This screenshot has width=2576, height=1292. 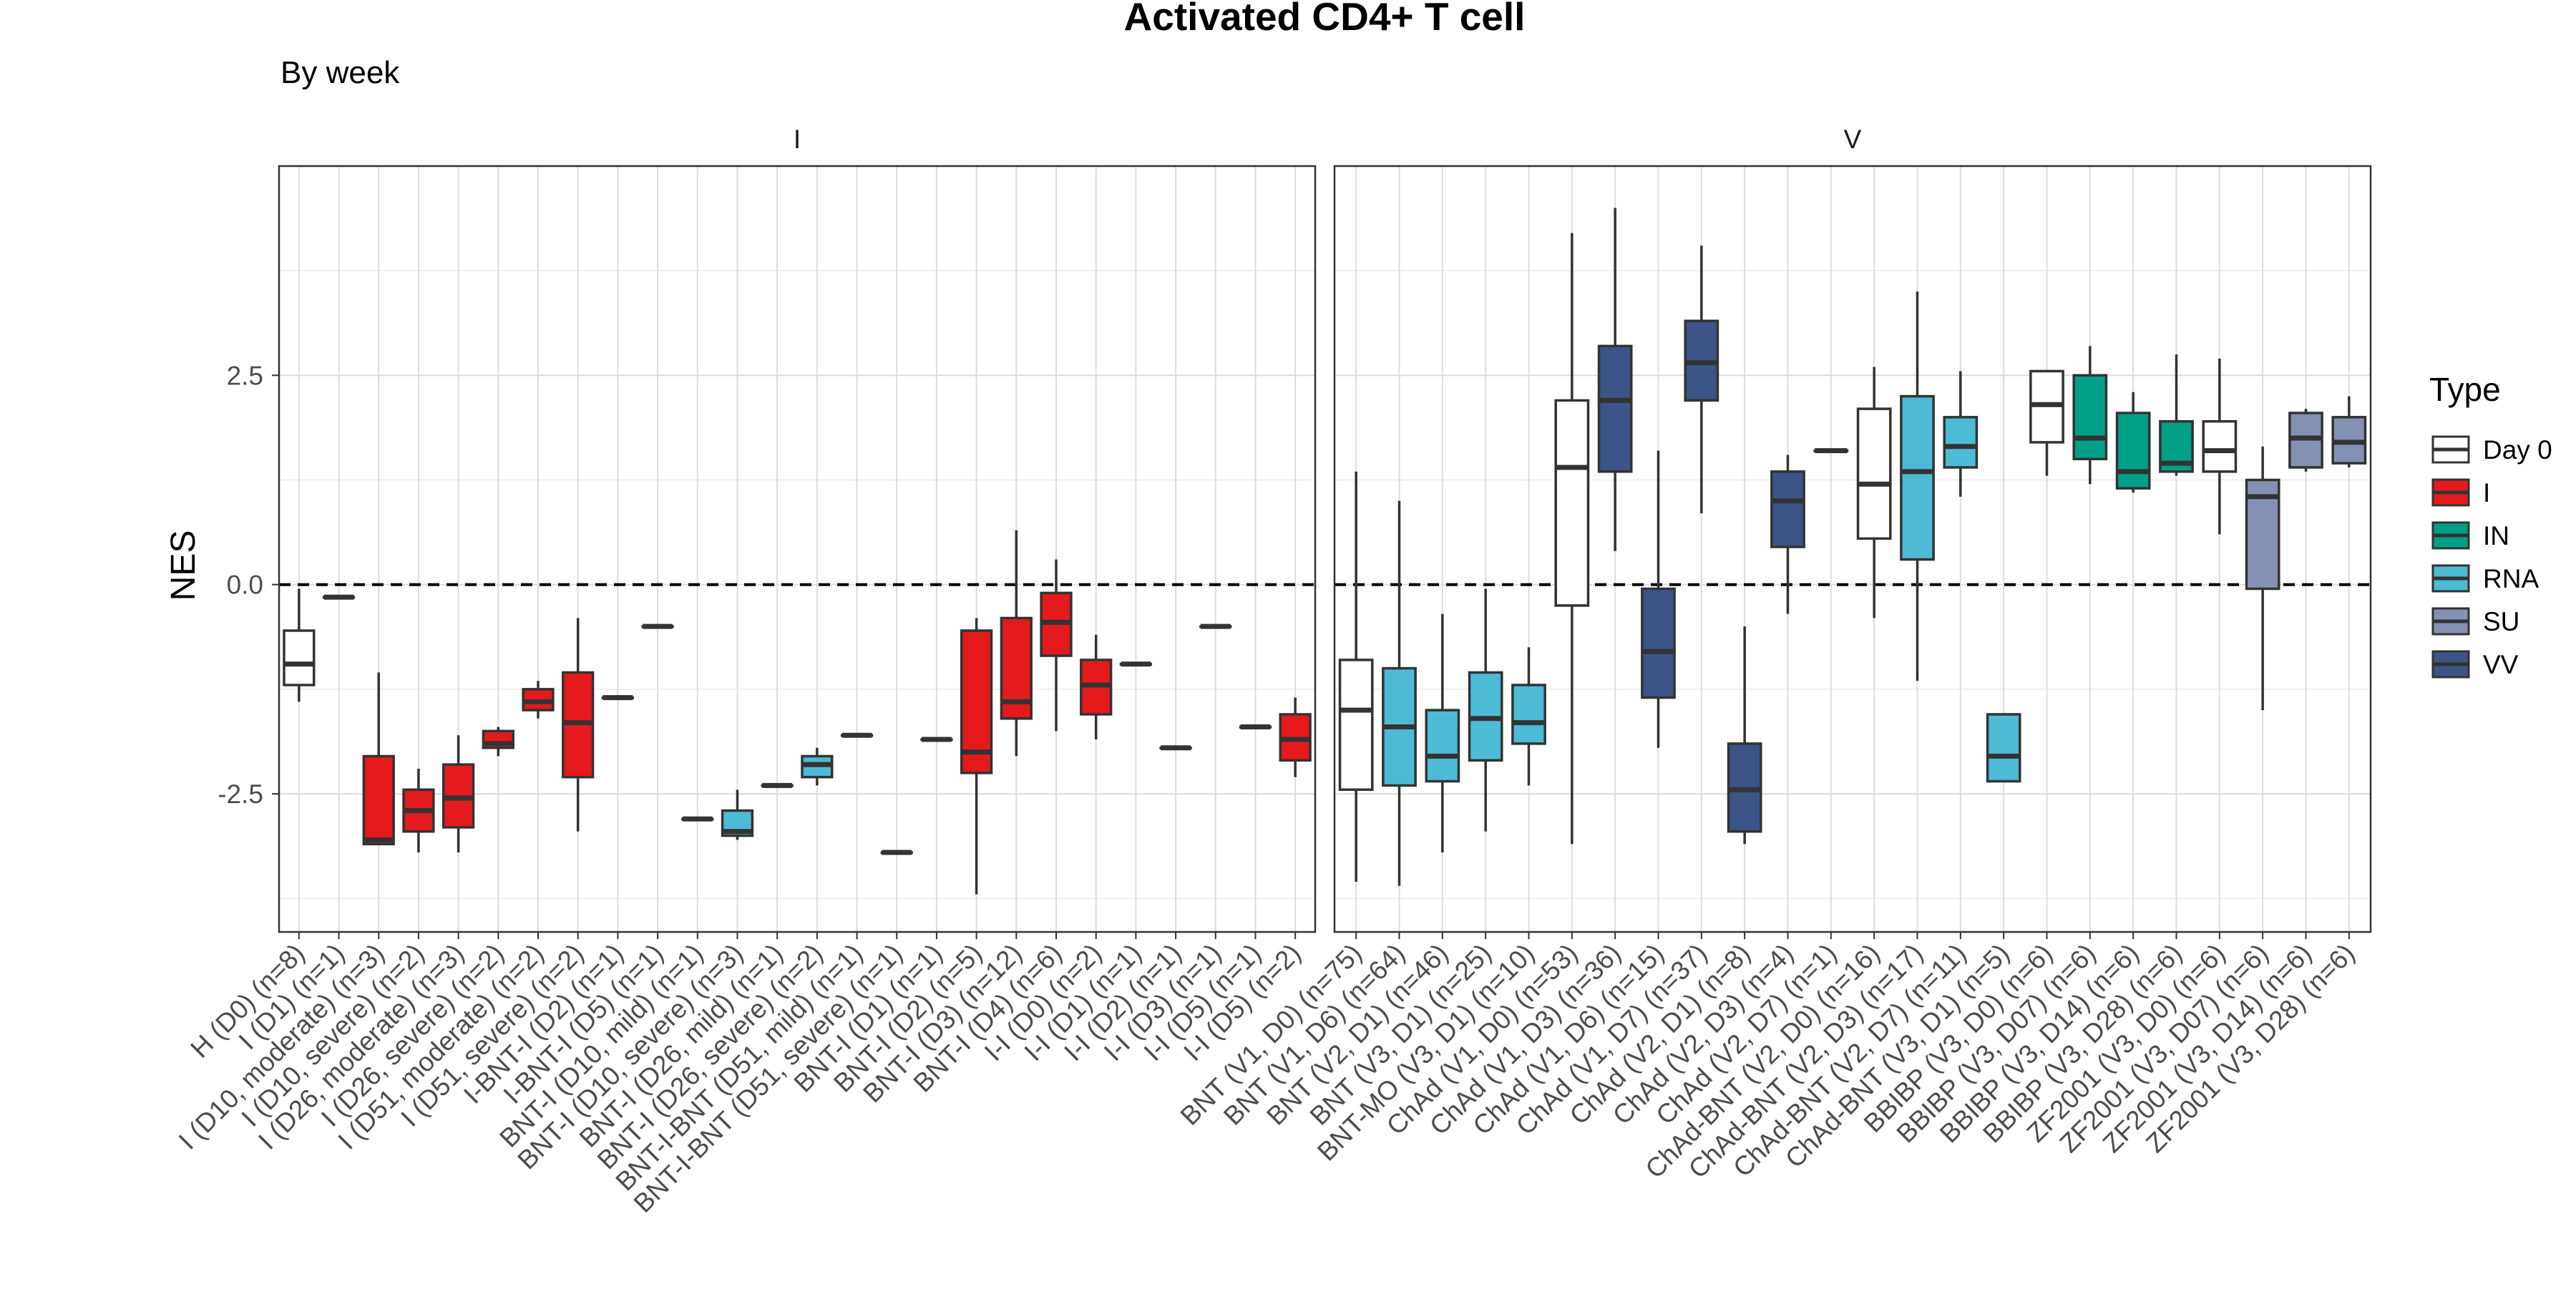 I want to click on legend: Type Day 0 I IN RNA SU VV, so click(x=2490, y=525).